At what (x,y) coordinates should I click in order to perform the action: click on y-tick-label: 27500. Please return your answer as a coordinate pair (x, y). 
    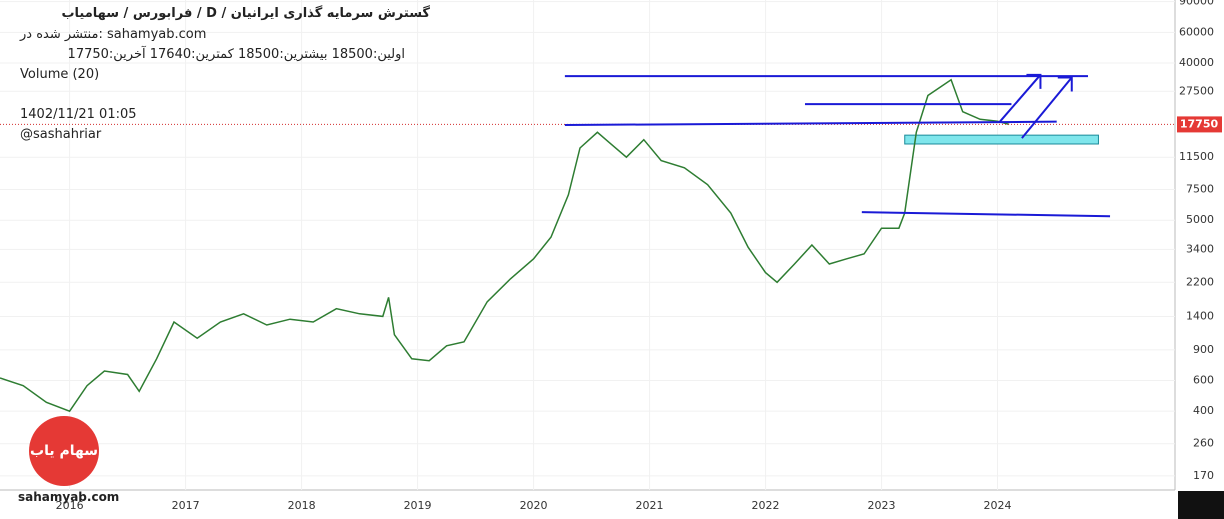
    Looking at the image, I should click on (1196, 90).